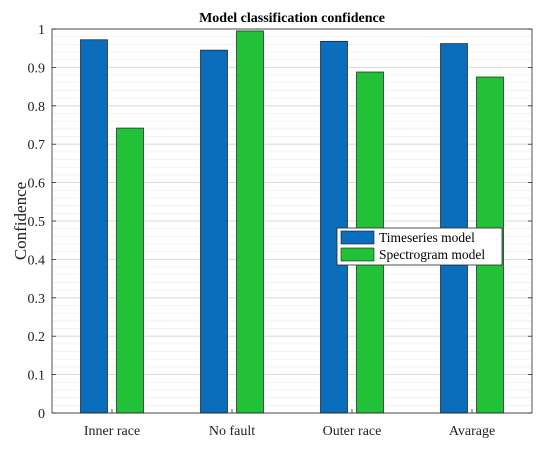 The image size is (550, 450). What do you see at coordinates (432, 254) in the screenshot?
I see `legend-label: Spectrogram model` at bounding box center [432, 254].